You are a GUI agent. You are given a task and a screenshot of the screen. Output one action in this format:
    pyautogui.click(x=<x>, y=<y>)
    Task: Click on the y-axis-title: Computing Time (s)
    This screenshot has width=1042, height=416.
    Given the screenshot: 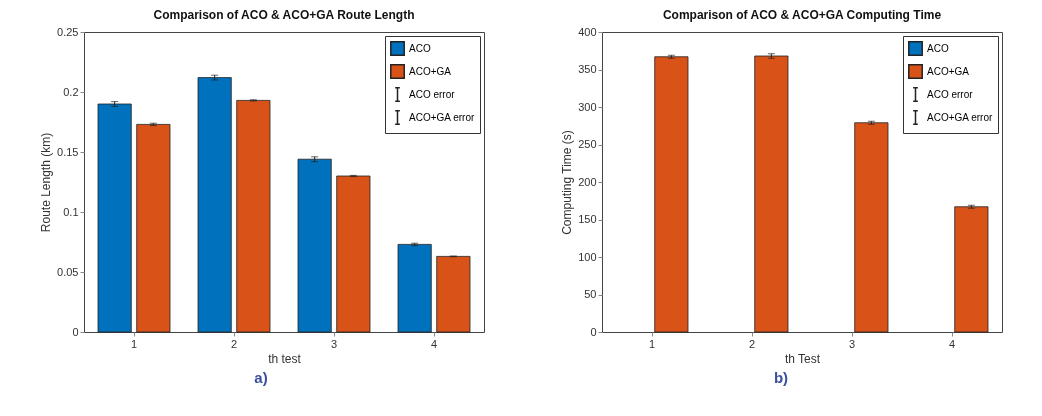 What is the action you would take?
    pyautogui.click(x=567, y=182)
    